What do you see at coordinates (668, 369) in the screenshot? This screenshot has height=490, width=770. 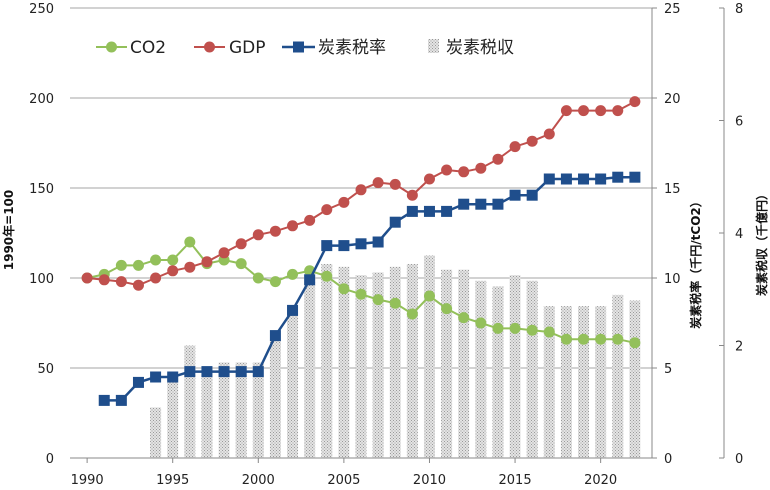 I see `right-1-tick-label: 5` at bounding box center [668, 369].